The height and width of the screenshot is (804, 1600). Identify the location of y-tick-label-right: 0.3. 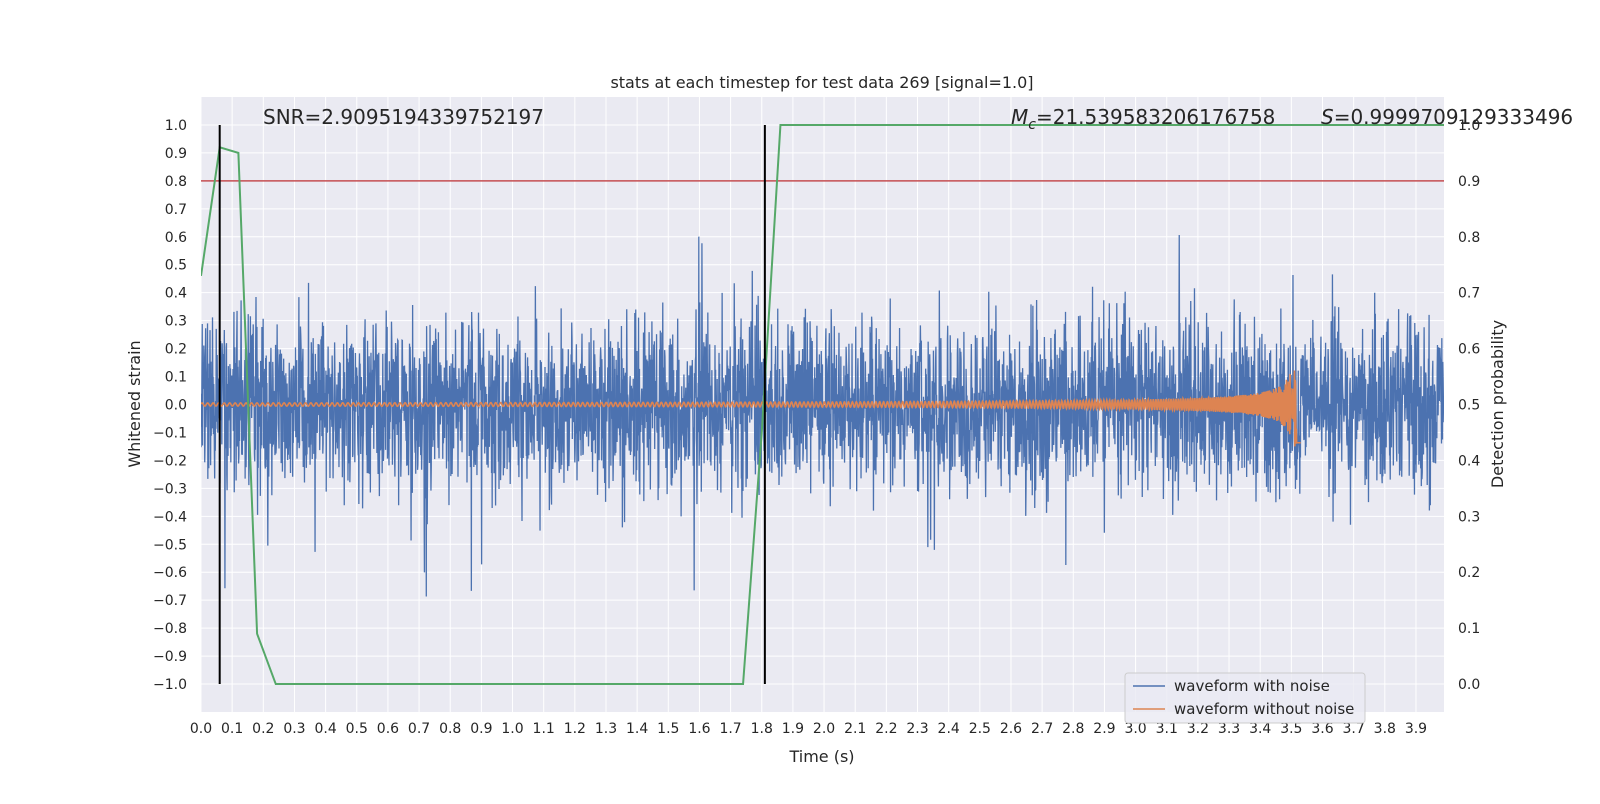
(1469, 517).